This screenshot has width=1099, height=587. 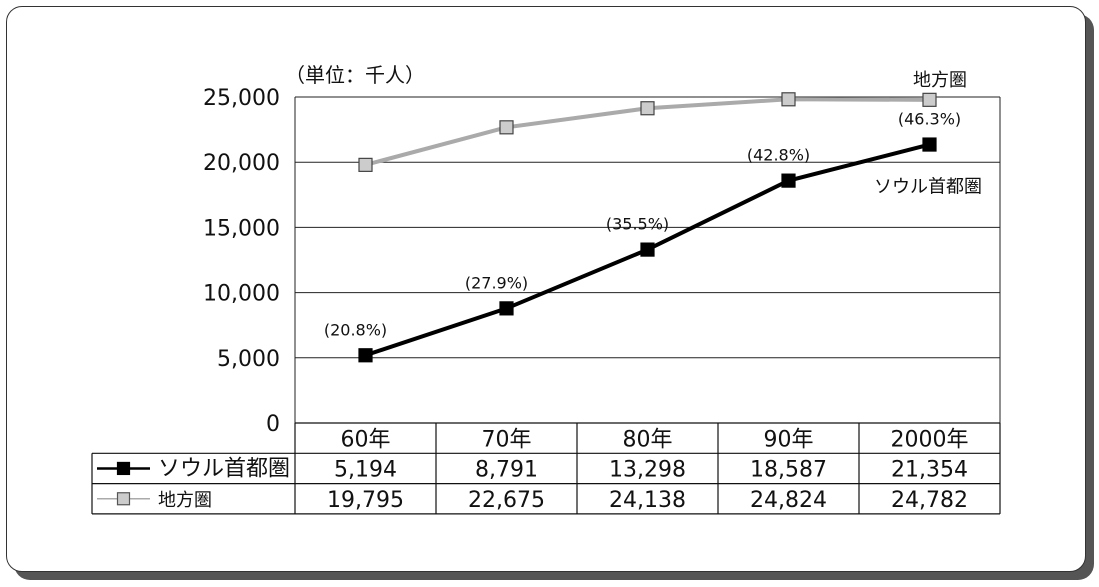 I want to click on share-label: (42.8%), so click(x=778, y=155).